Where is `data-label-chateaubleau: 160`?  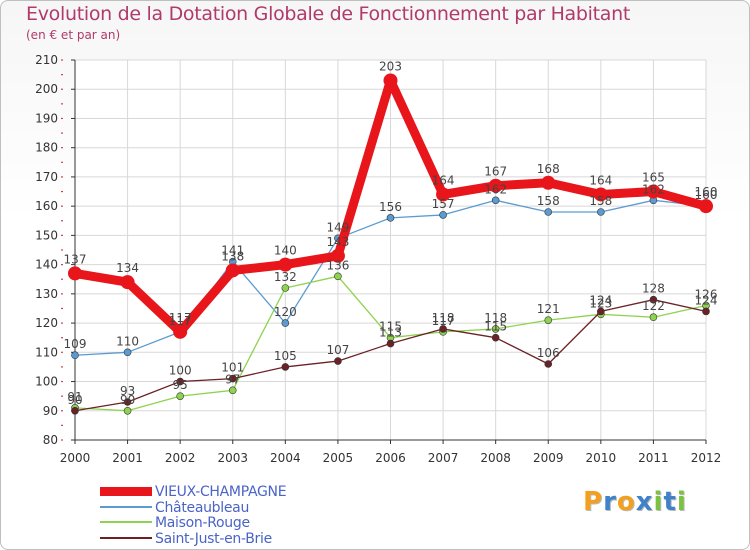
data-label-chateaubleau: 160 is located at coordinates (706, 195).